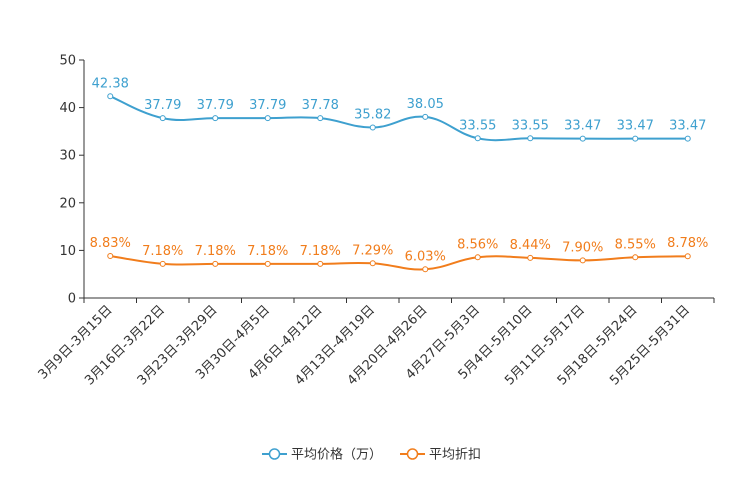  Describe the element at coordinates (425, 104) in the screenshot. I see `data-label: 38.05` at that location.